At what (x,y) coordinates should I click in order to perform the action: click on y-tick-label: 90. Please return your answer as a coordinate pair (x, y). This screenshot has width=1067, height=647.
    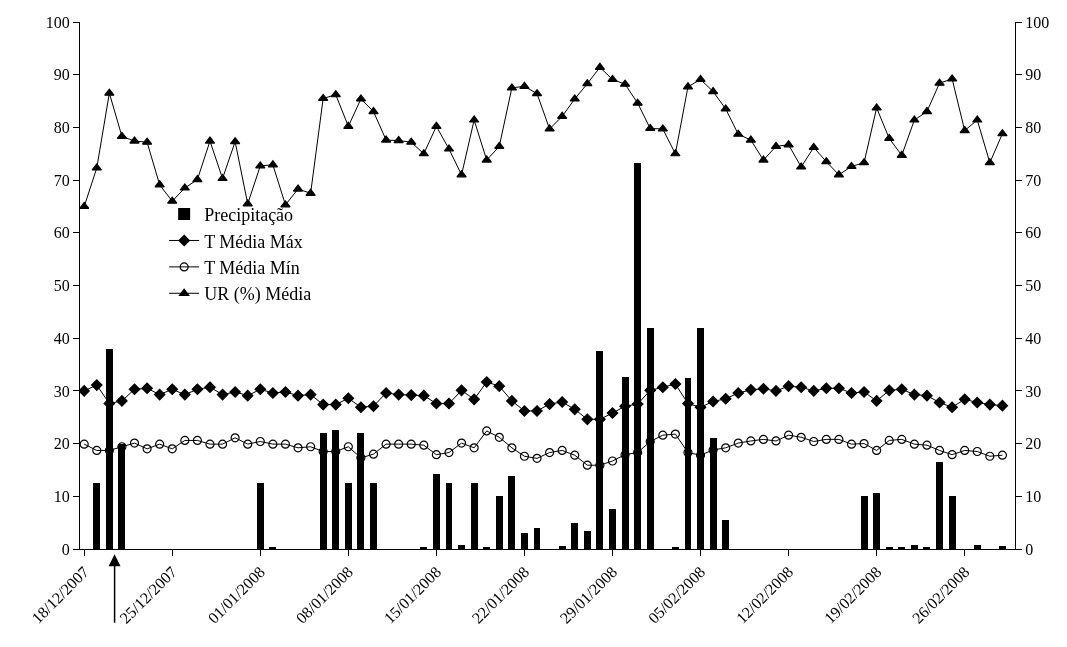
    Looking at the image, I should click on (61, 75).